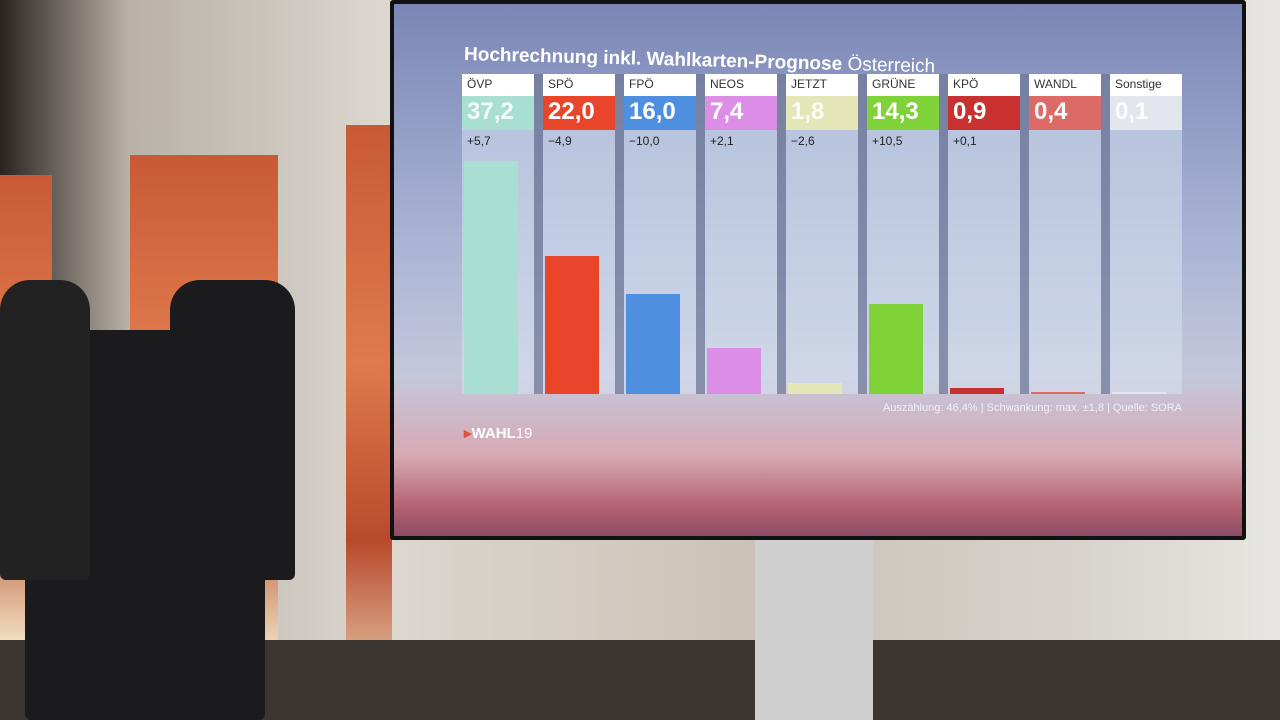 This screenshot has width=1280, height=720. Describe the element at coordinates (903, 85) in the screenshot. I see `party-name: GRÜNE` at that location.